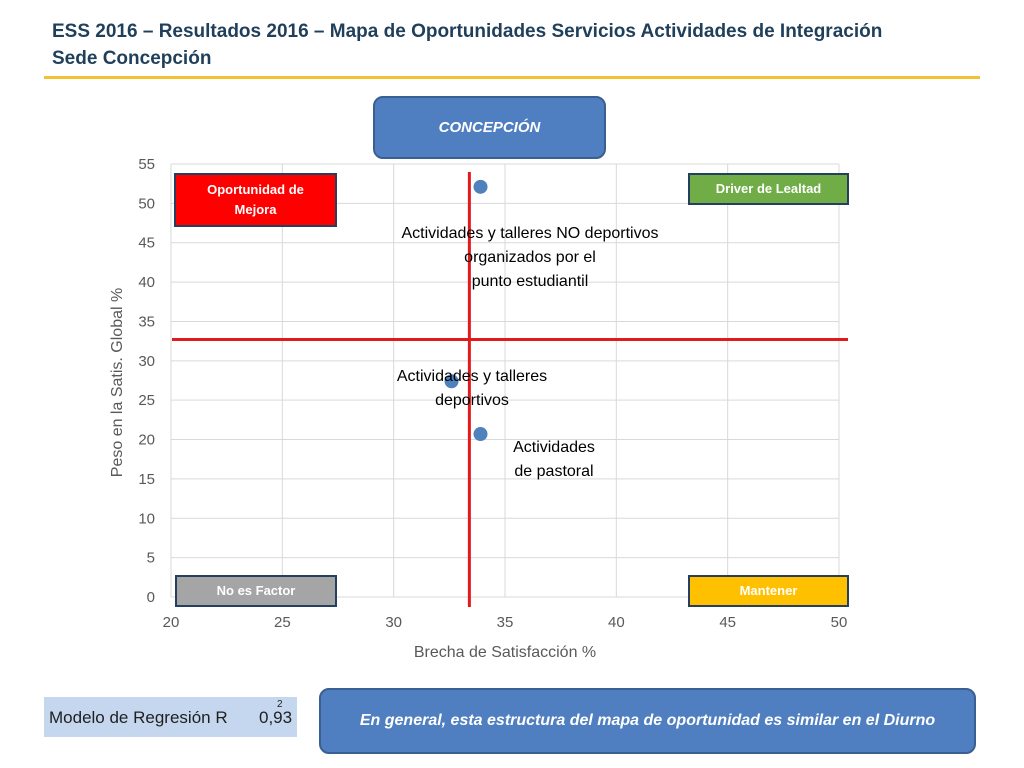 This screenshot has height=768, width=1024. Describe the element at coordinates (146, 381) in the screenshot. I see `y-axis-ticks: 0 5 10 15 20 25 30 35 40 45 50 55` at that location.